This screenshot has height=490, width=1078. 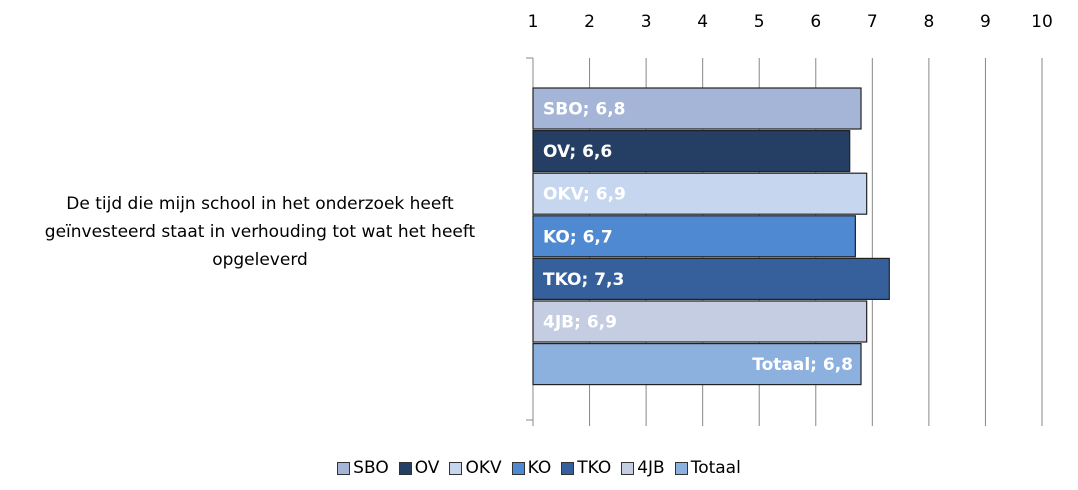 I want to click on legend-label: KO, so click(x=539, y=468).